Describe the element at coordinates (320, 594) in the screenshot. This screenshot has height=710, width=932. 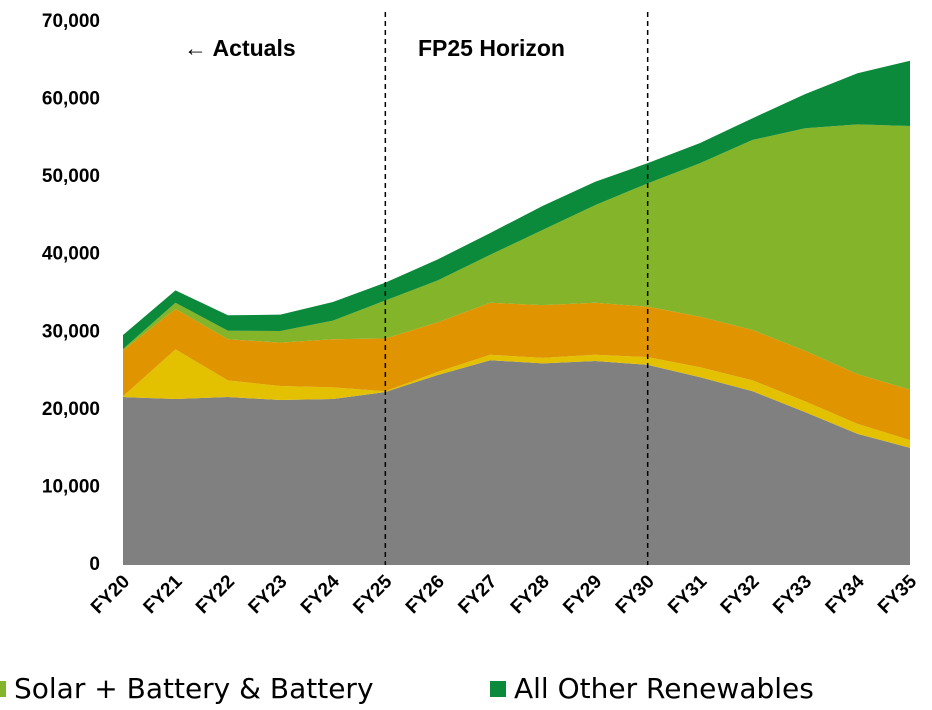
I see `x-tick-label: FY24` at that location.